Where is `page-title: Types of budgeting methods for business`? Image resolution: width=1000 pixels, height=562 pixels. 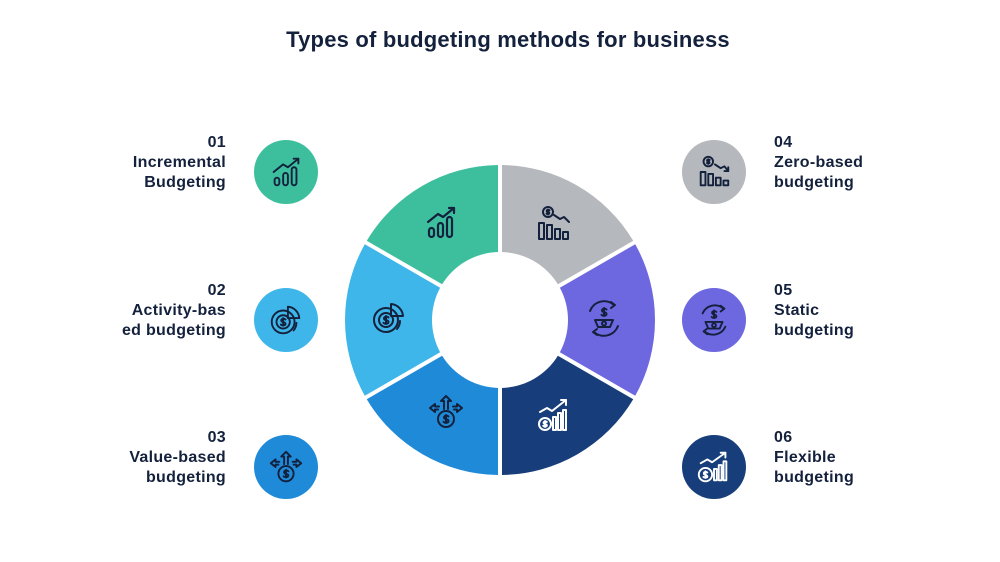 page-title: Types of budgeting methods for business is located at coordinates (508, 39).